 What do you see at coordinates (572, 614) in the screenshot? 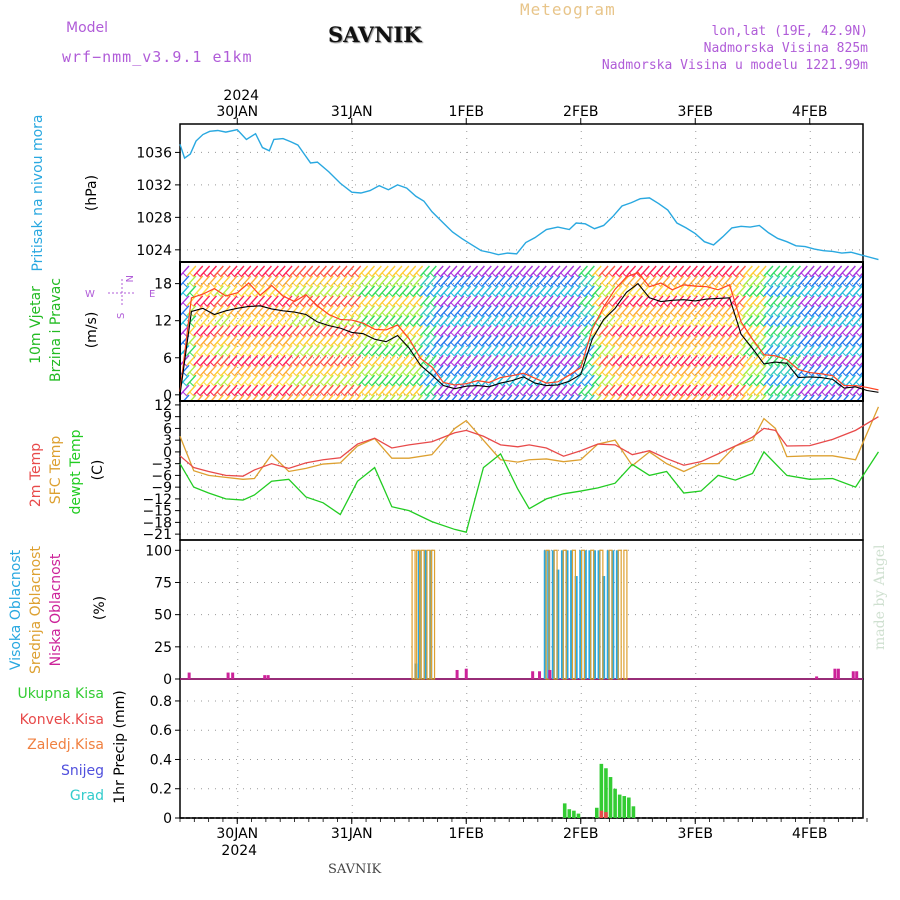
I see `high-cloud-bar` at bounding box center [572, 614].